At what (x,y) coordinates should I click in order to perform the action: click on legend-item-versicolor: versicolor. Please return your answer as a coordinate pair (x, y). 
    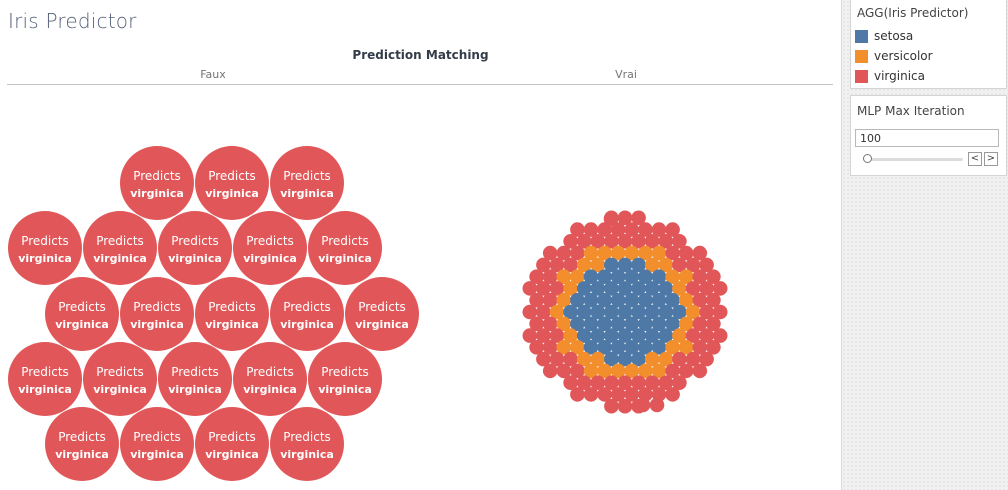
    Looking at the image, I should click on (894, 56).